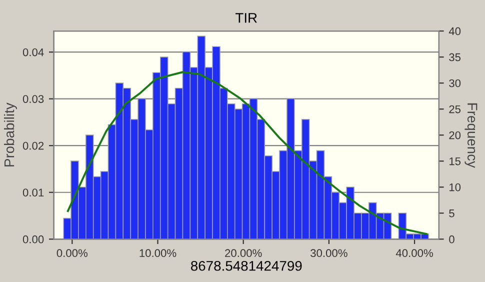  I want to click on chart-title: TIR, so click(246, 18).